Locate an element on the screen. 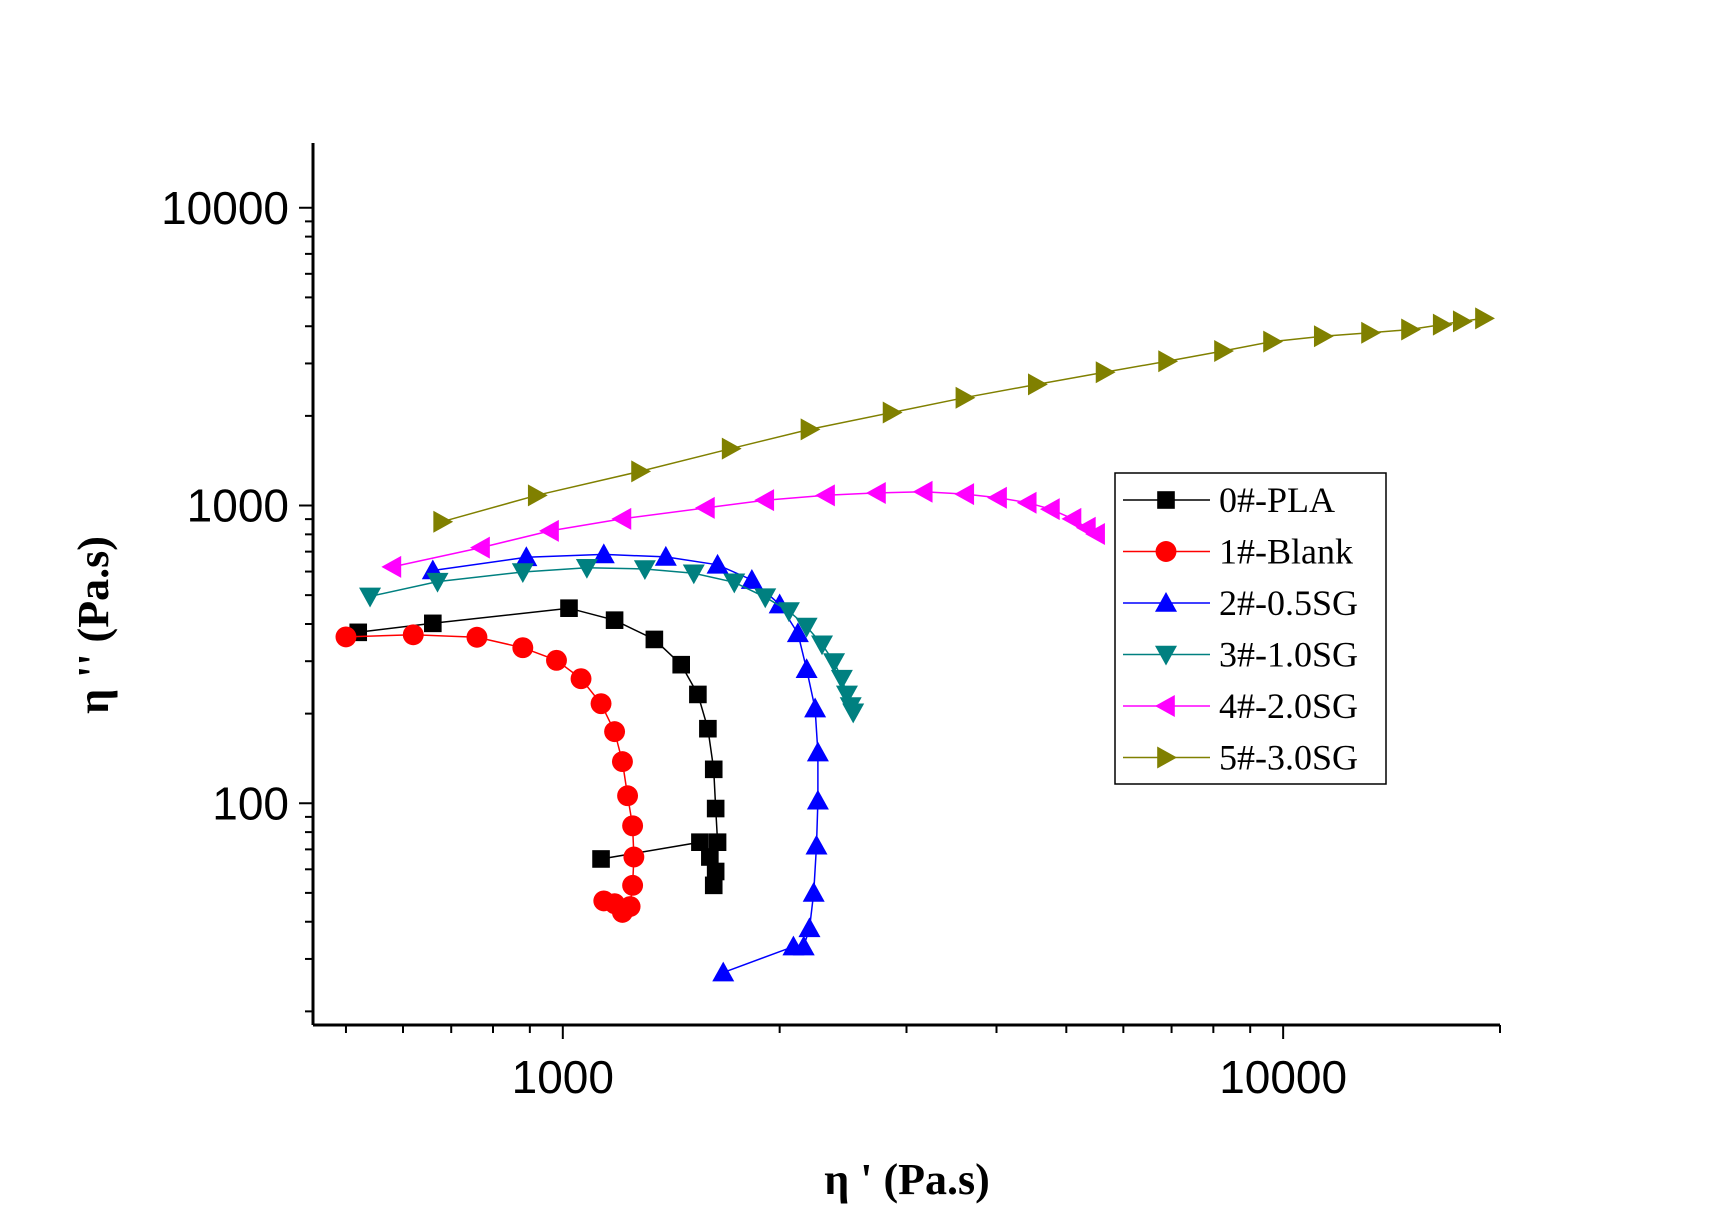  legend-label: 5#-3.0SG is located at coordinates (1288, 758).